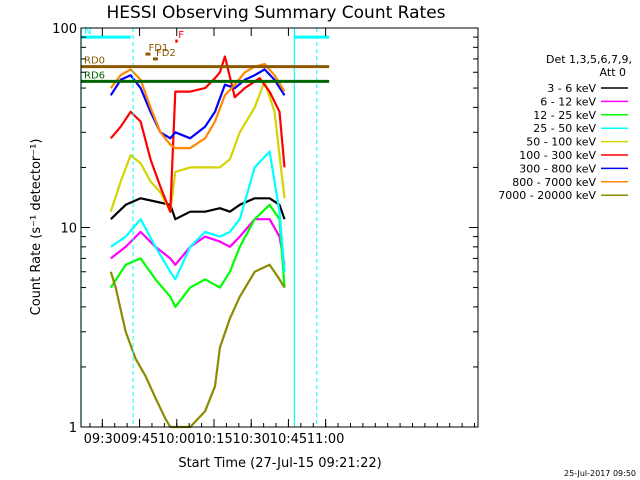  Describe the element at coordinates (166, 53) in the screenshot. I see `segment-label-fd2: FD2` at that location.